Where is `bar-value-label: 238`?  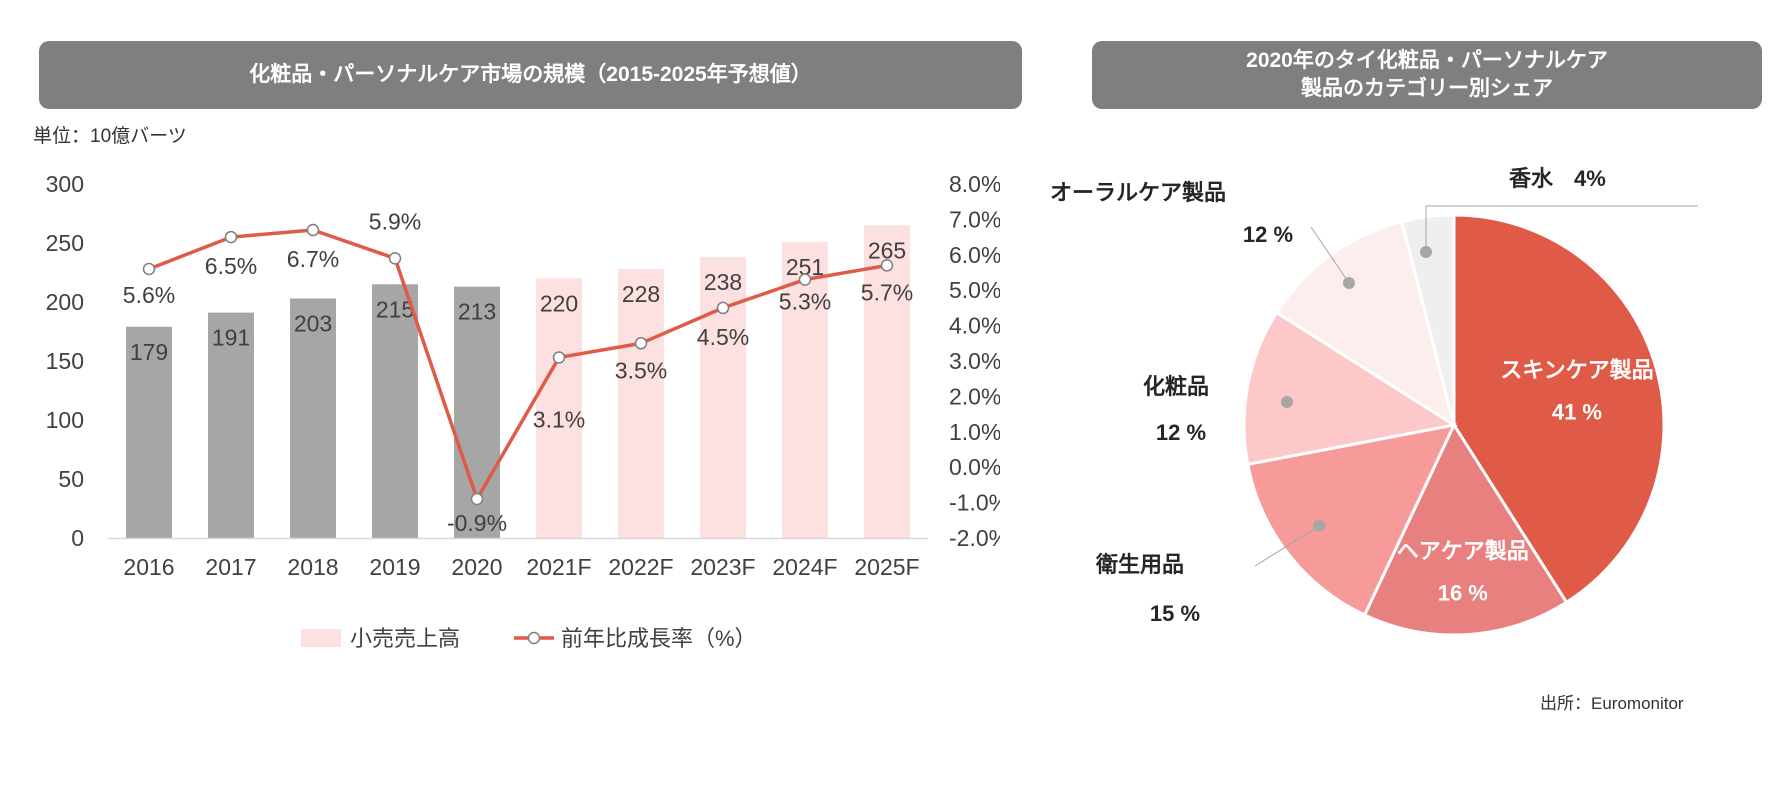
bar-value-label: 238 is located at coordinates (723, 282).